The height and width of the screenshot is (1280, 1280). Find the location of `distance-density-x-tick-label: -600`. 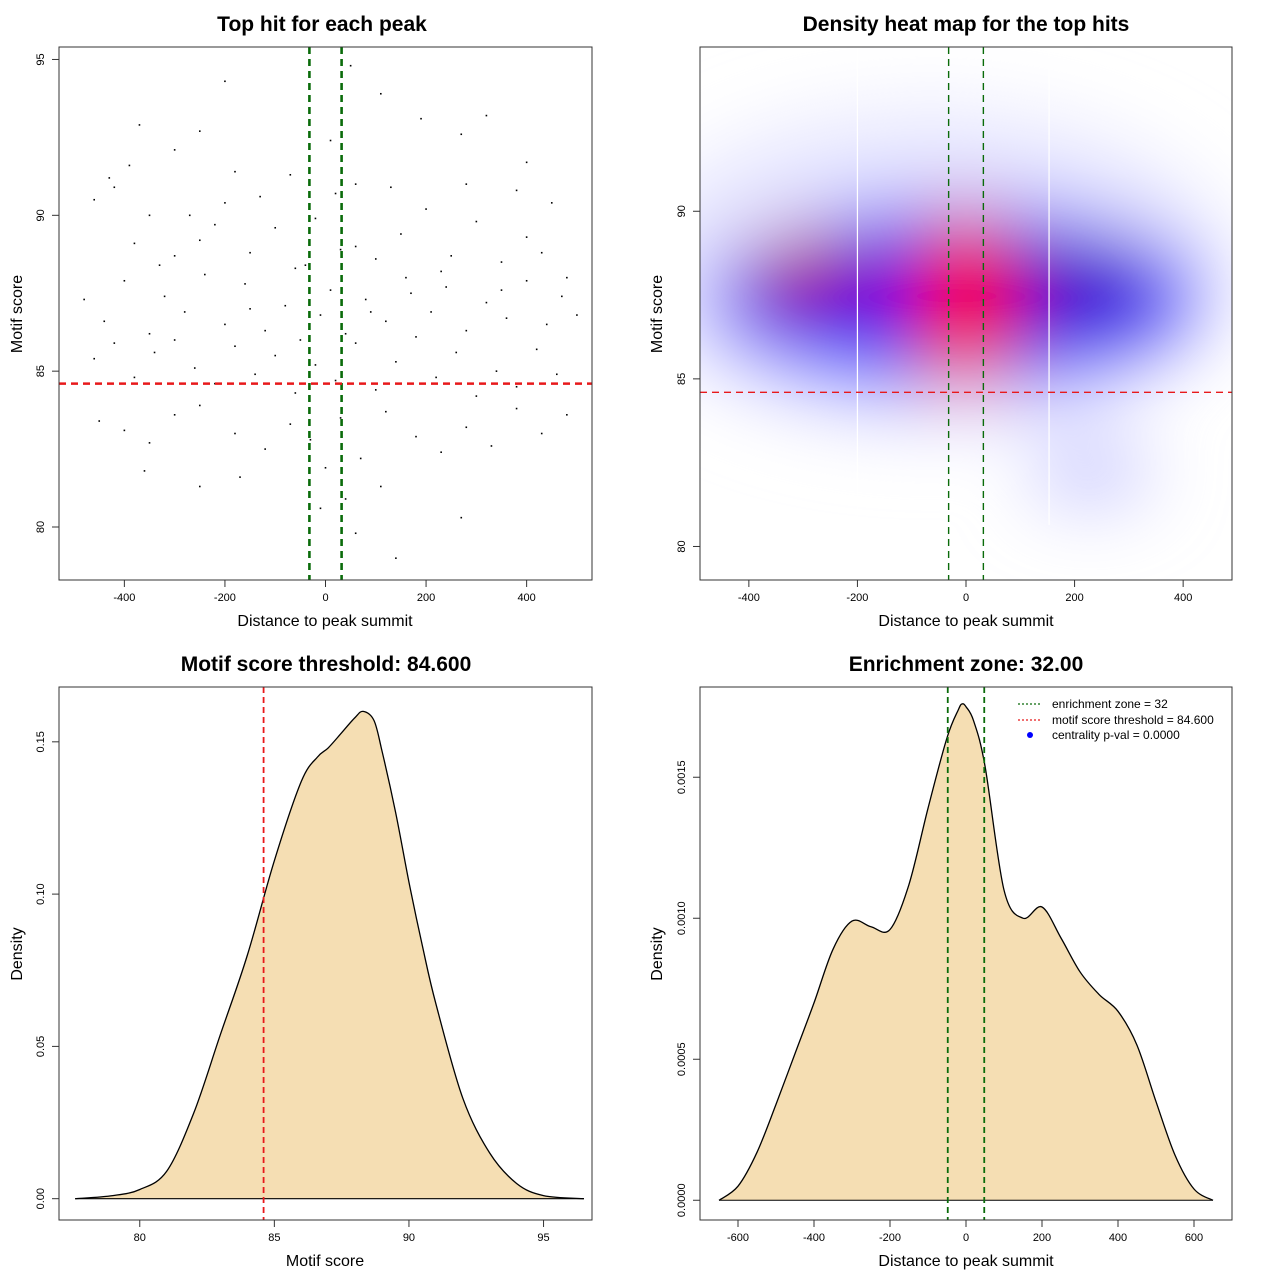

distance-density-x-tick-label: -600 is located at coordinates (738, 1238).